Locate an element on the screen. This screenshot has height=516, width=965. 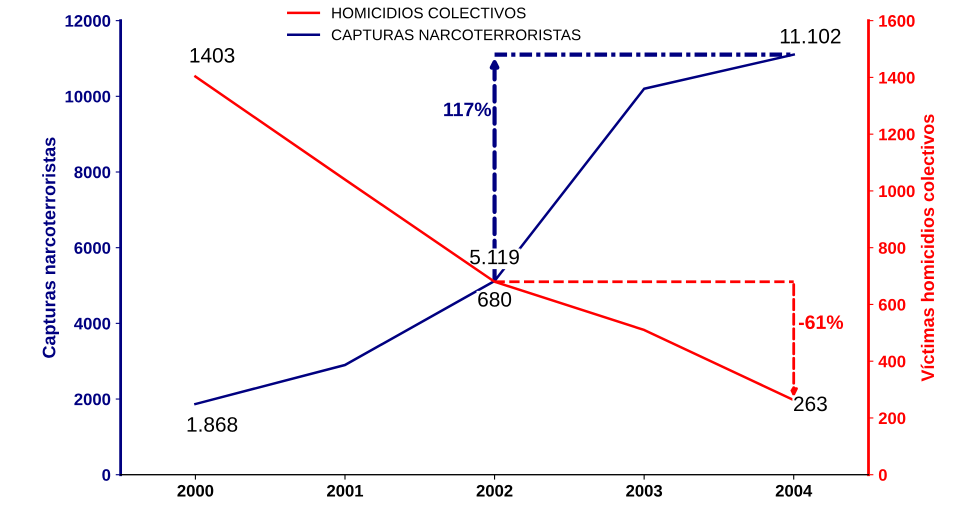
y-tick-label: 6000 is located at coordinates (92, 248).